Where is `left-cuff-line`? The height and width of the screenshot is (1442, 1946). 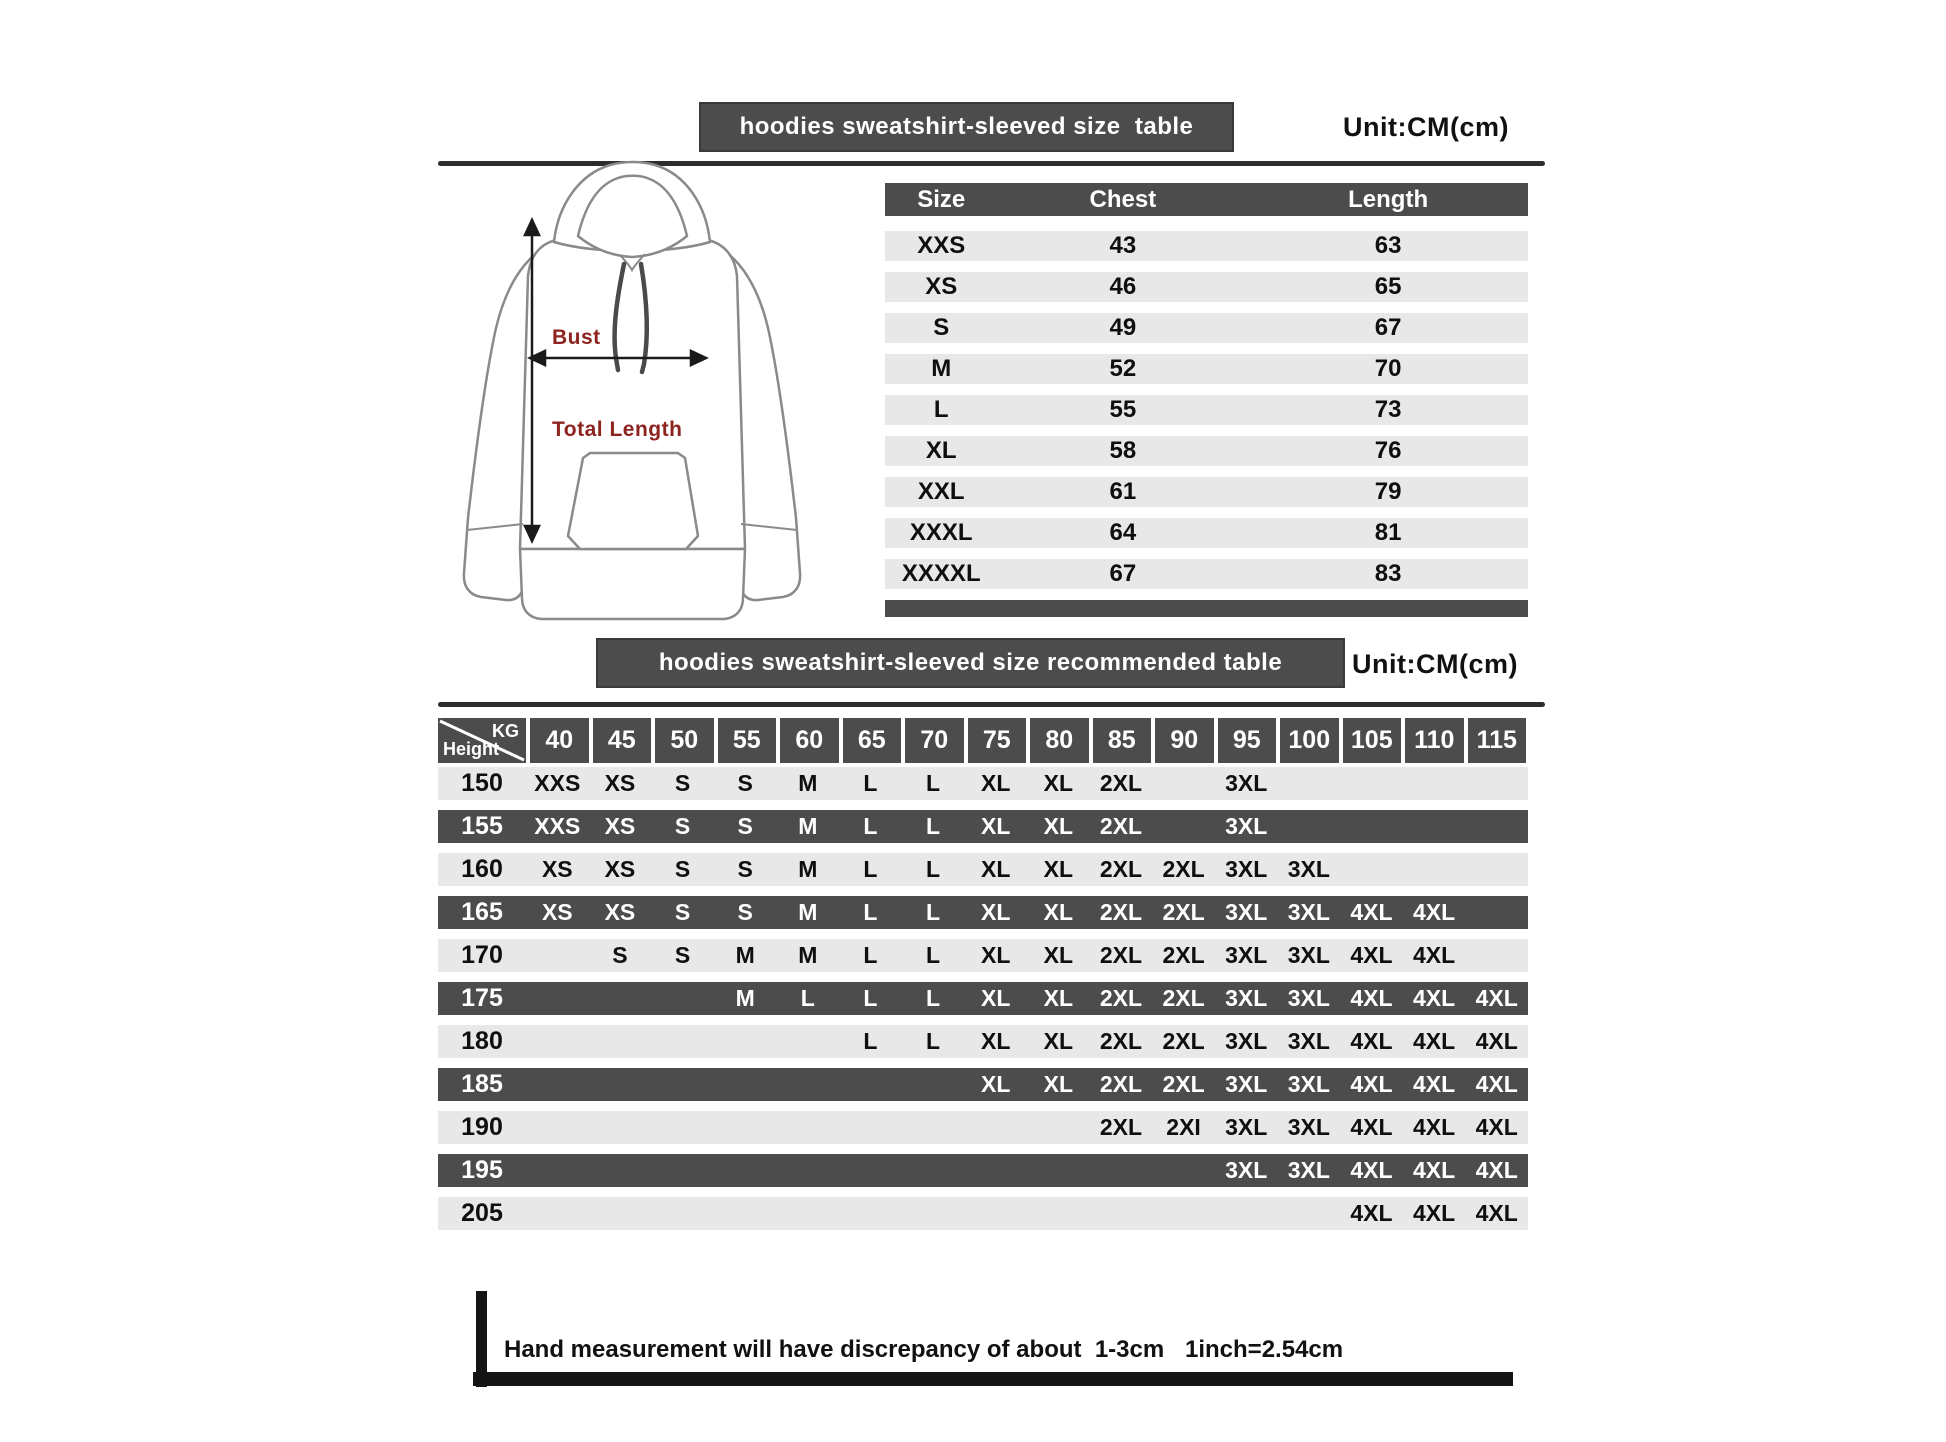
left-cuff-line is located at coordinates (495, 527).